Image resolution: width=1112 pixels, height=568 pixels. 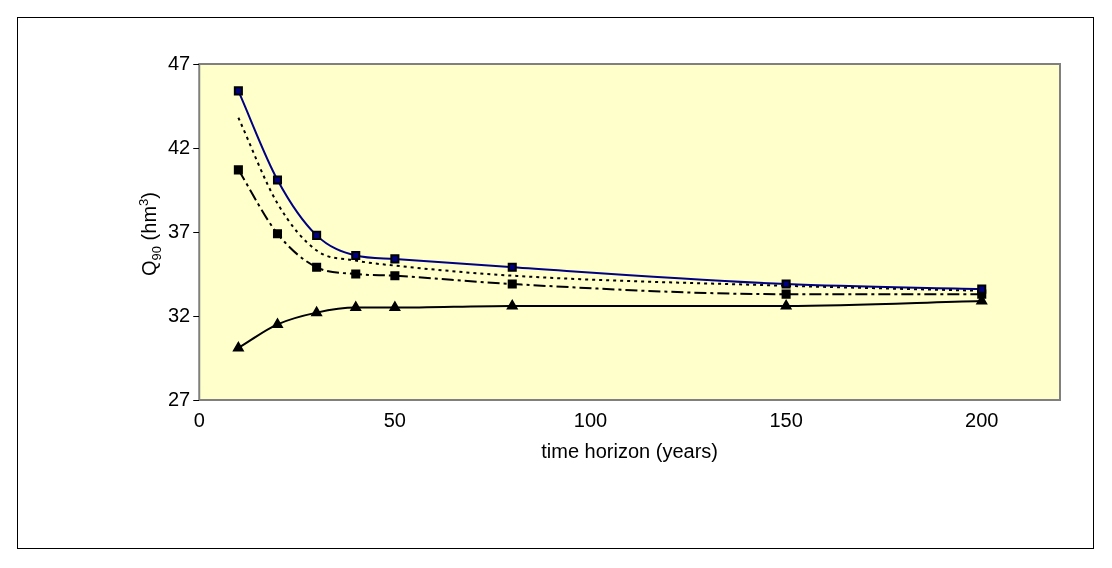 What do you see at coordinates (394, 419) in the screenshot?
I see `x-tick-label: 50` at bounding box center [394, 419].